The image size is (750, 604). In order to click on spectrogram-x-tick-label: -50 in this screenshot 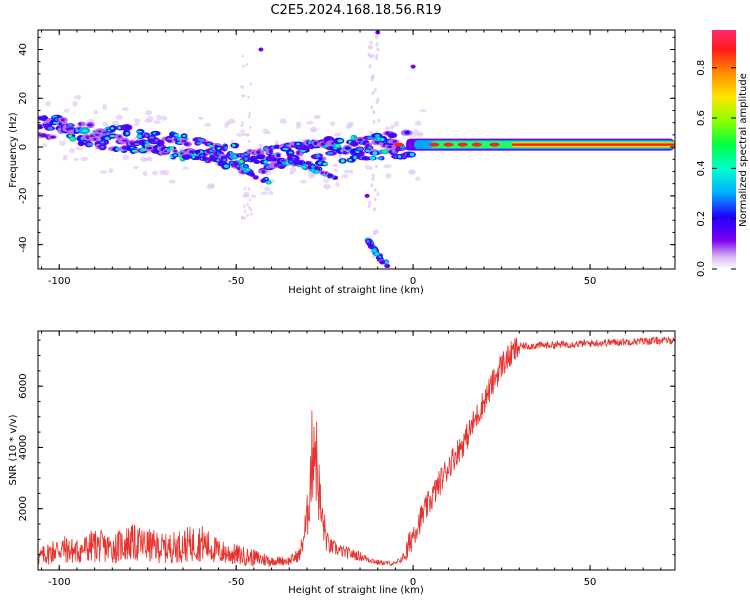, I will do `click(236, 281)`.